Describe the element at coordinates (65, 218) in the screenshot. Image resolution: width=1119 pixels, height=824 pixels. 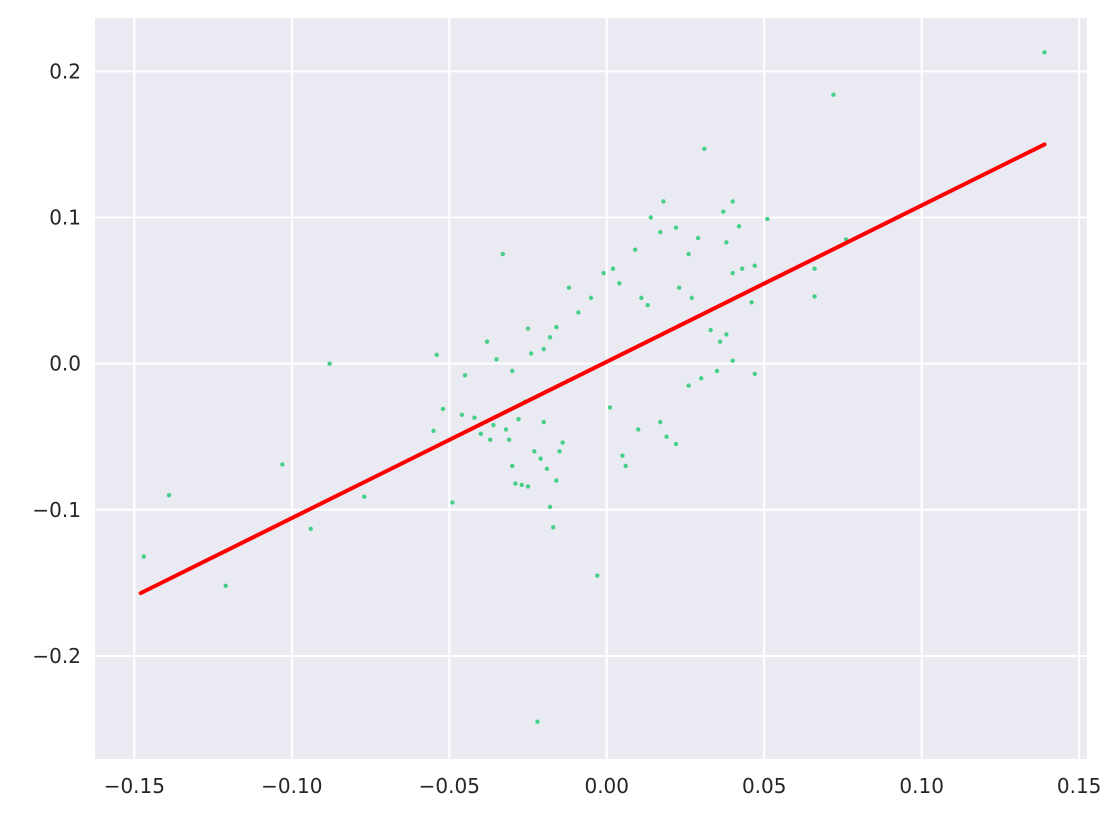
I see `y-tick-label: 0.1` at that location.